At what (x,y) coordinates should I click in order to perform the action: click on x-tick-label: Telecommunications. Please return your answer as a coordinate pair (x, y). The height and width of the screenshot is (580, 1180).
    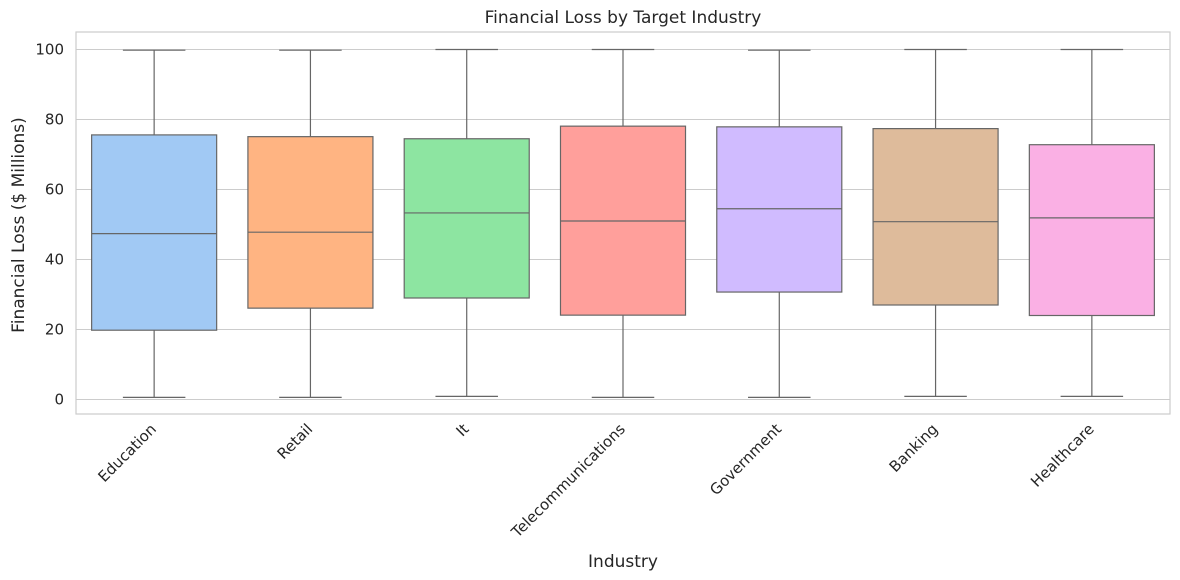
    Looking at the image, I should click on (568, 481).